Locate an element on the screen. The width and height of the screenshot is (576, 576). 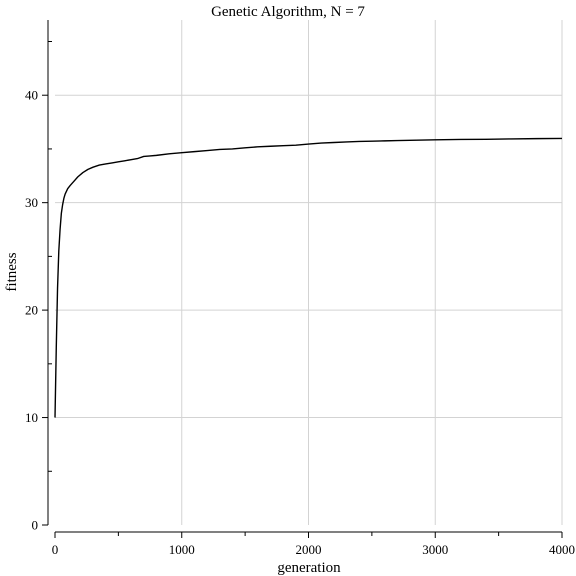
y-tick-label: 10 is located at coordinates (31, 417).